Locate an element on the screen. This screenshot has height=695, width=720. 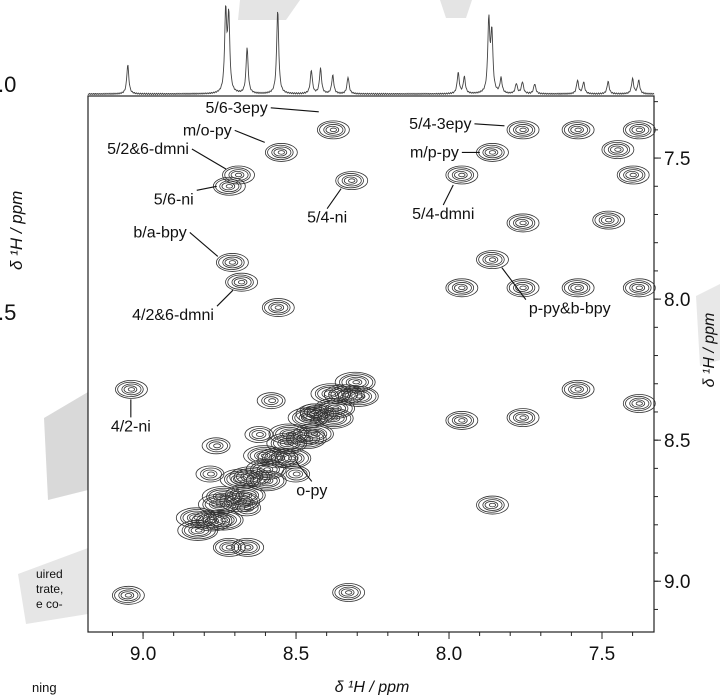
peak-label: 4/2-ni is located at coordinates (131, 426).